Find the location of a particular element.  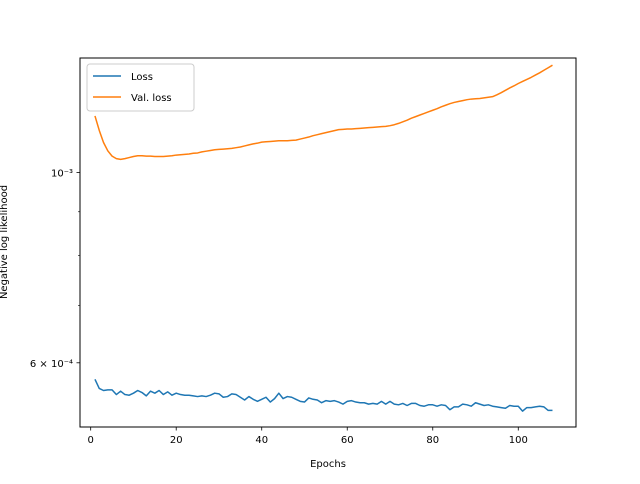

y-axis-label: Negative log likelihood is located at coordinates (5, 242).